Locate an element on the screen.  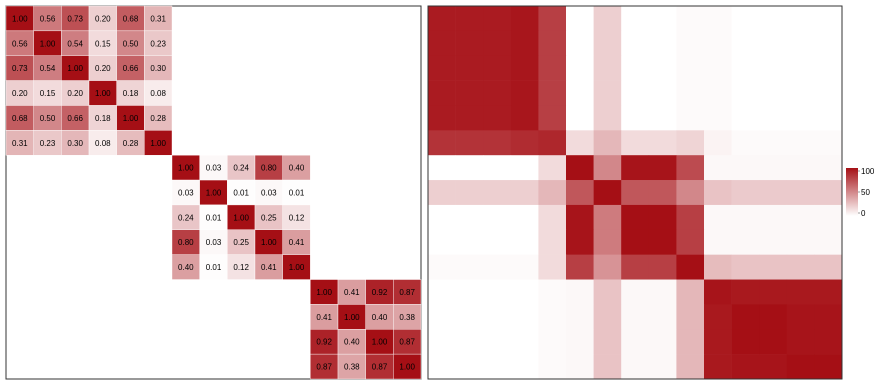
cell-value-label: 0.23 is located at coordinates (48, 143).